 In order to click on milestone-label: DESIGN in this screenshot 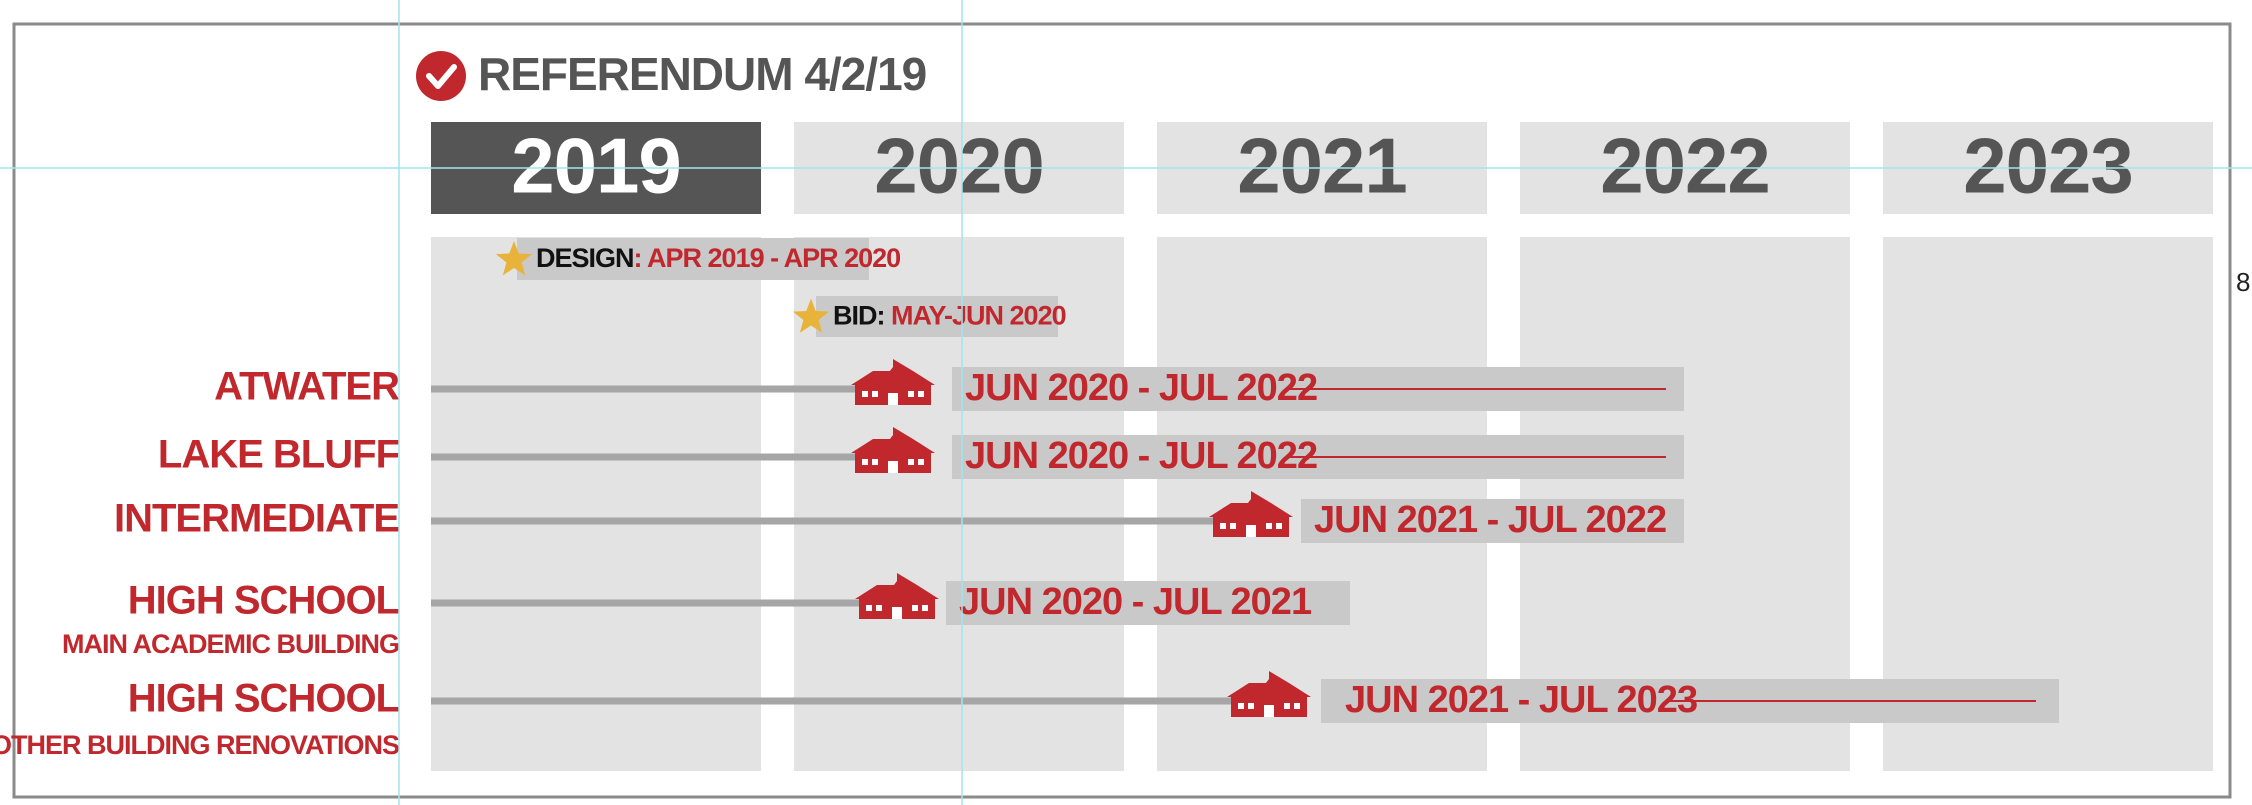, I will do `click(585, 258)`.